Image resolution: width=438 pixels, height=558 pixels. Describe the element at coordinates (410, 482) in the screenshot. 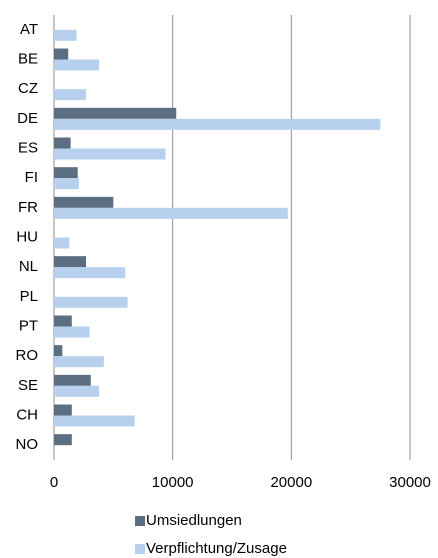

I see `x-tick-label: 30000` at that location.